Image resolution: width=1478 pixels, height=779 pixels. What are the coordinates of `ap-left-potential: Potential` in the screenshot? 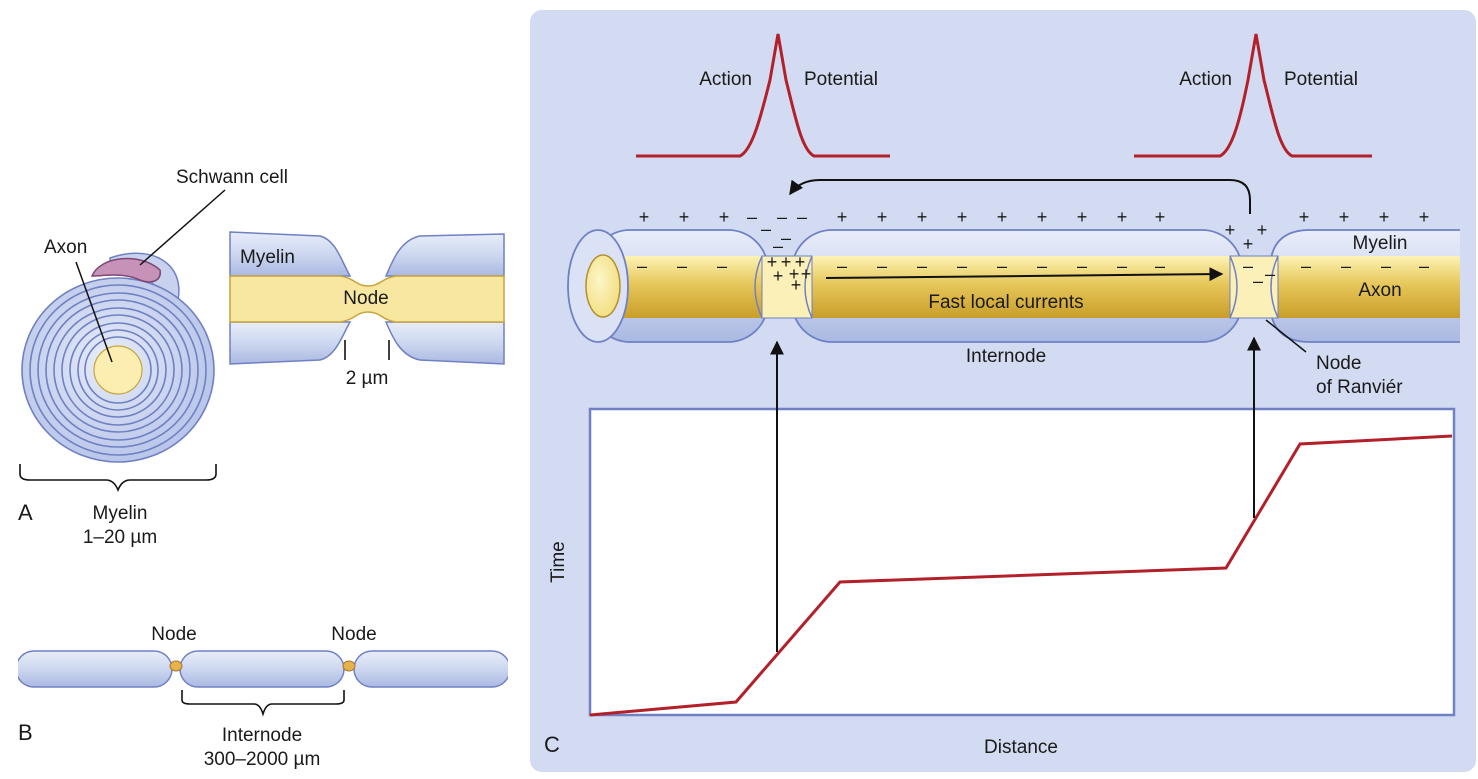 It's located at (841, 79).